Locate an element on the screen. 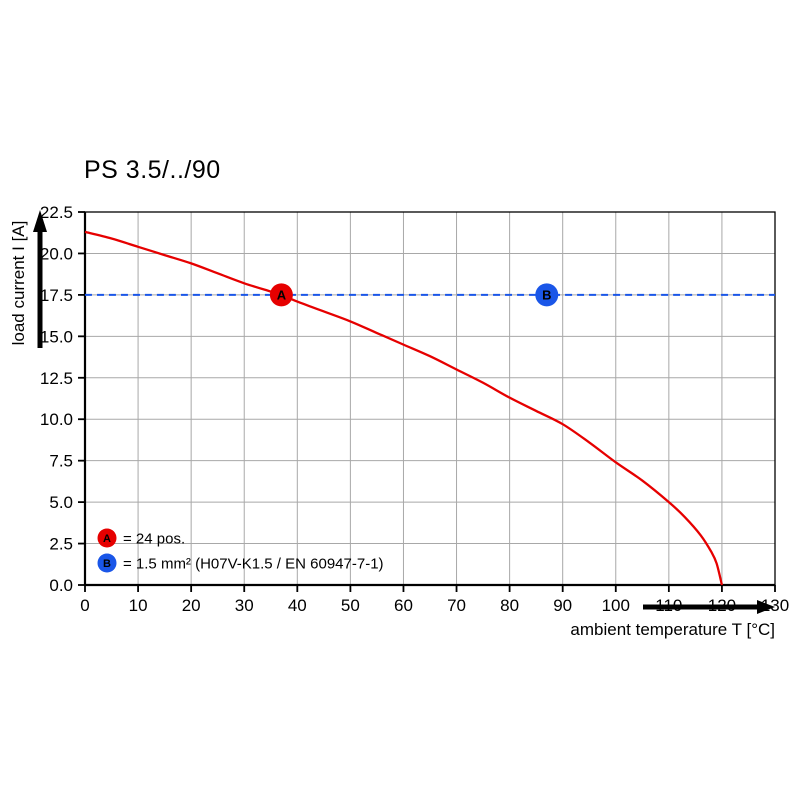  y-tick-label: 20.0 is located at coordinates (56, 253).